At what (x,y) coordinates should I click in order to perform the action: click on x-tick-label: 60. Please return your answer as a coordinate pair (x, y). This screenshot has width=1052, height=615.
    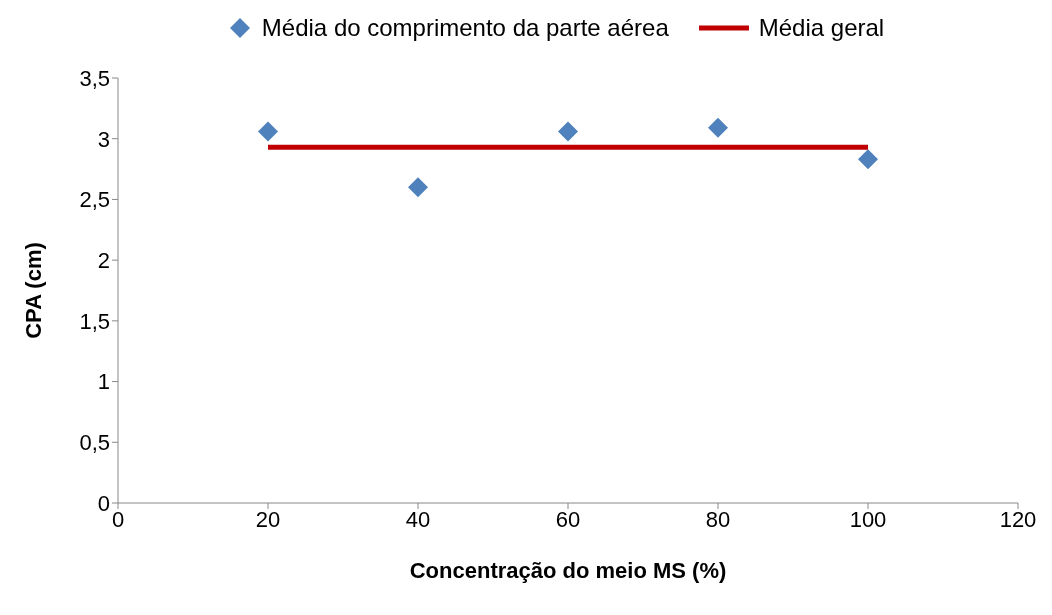
    Looking at the image, I should click on (568, 519).